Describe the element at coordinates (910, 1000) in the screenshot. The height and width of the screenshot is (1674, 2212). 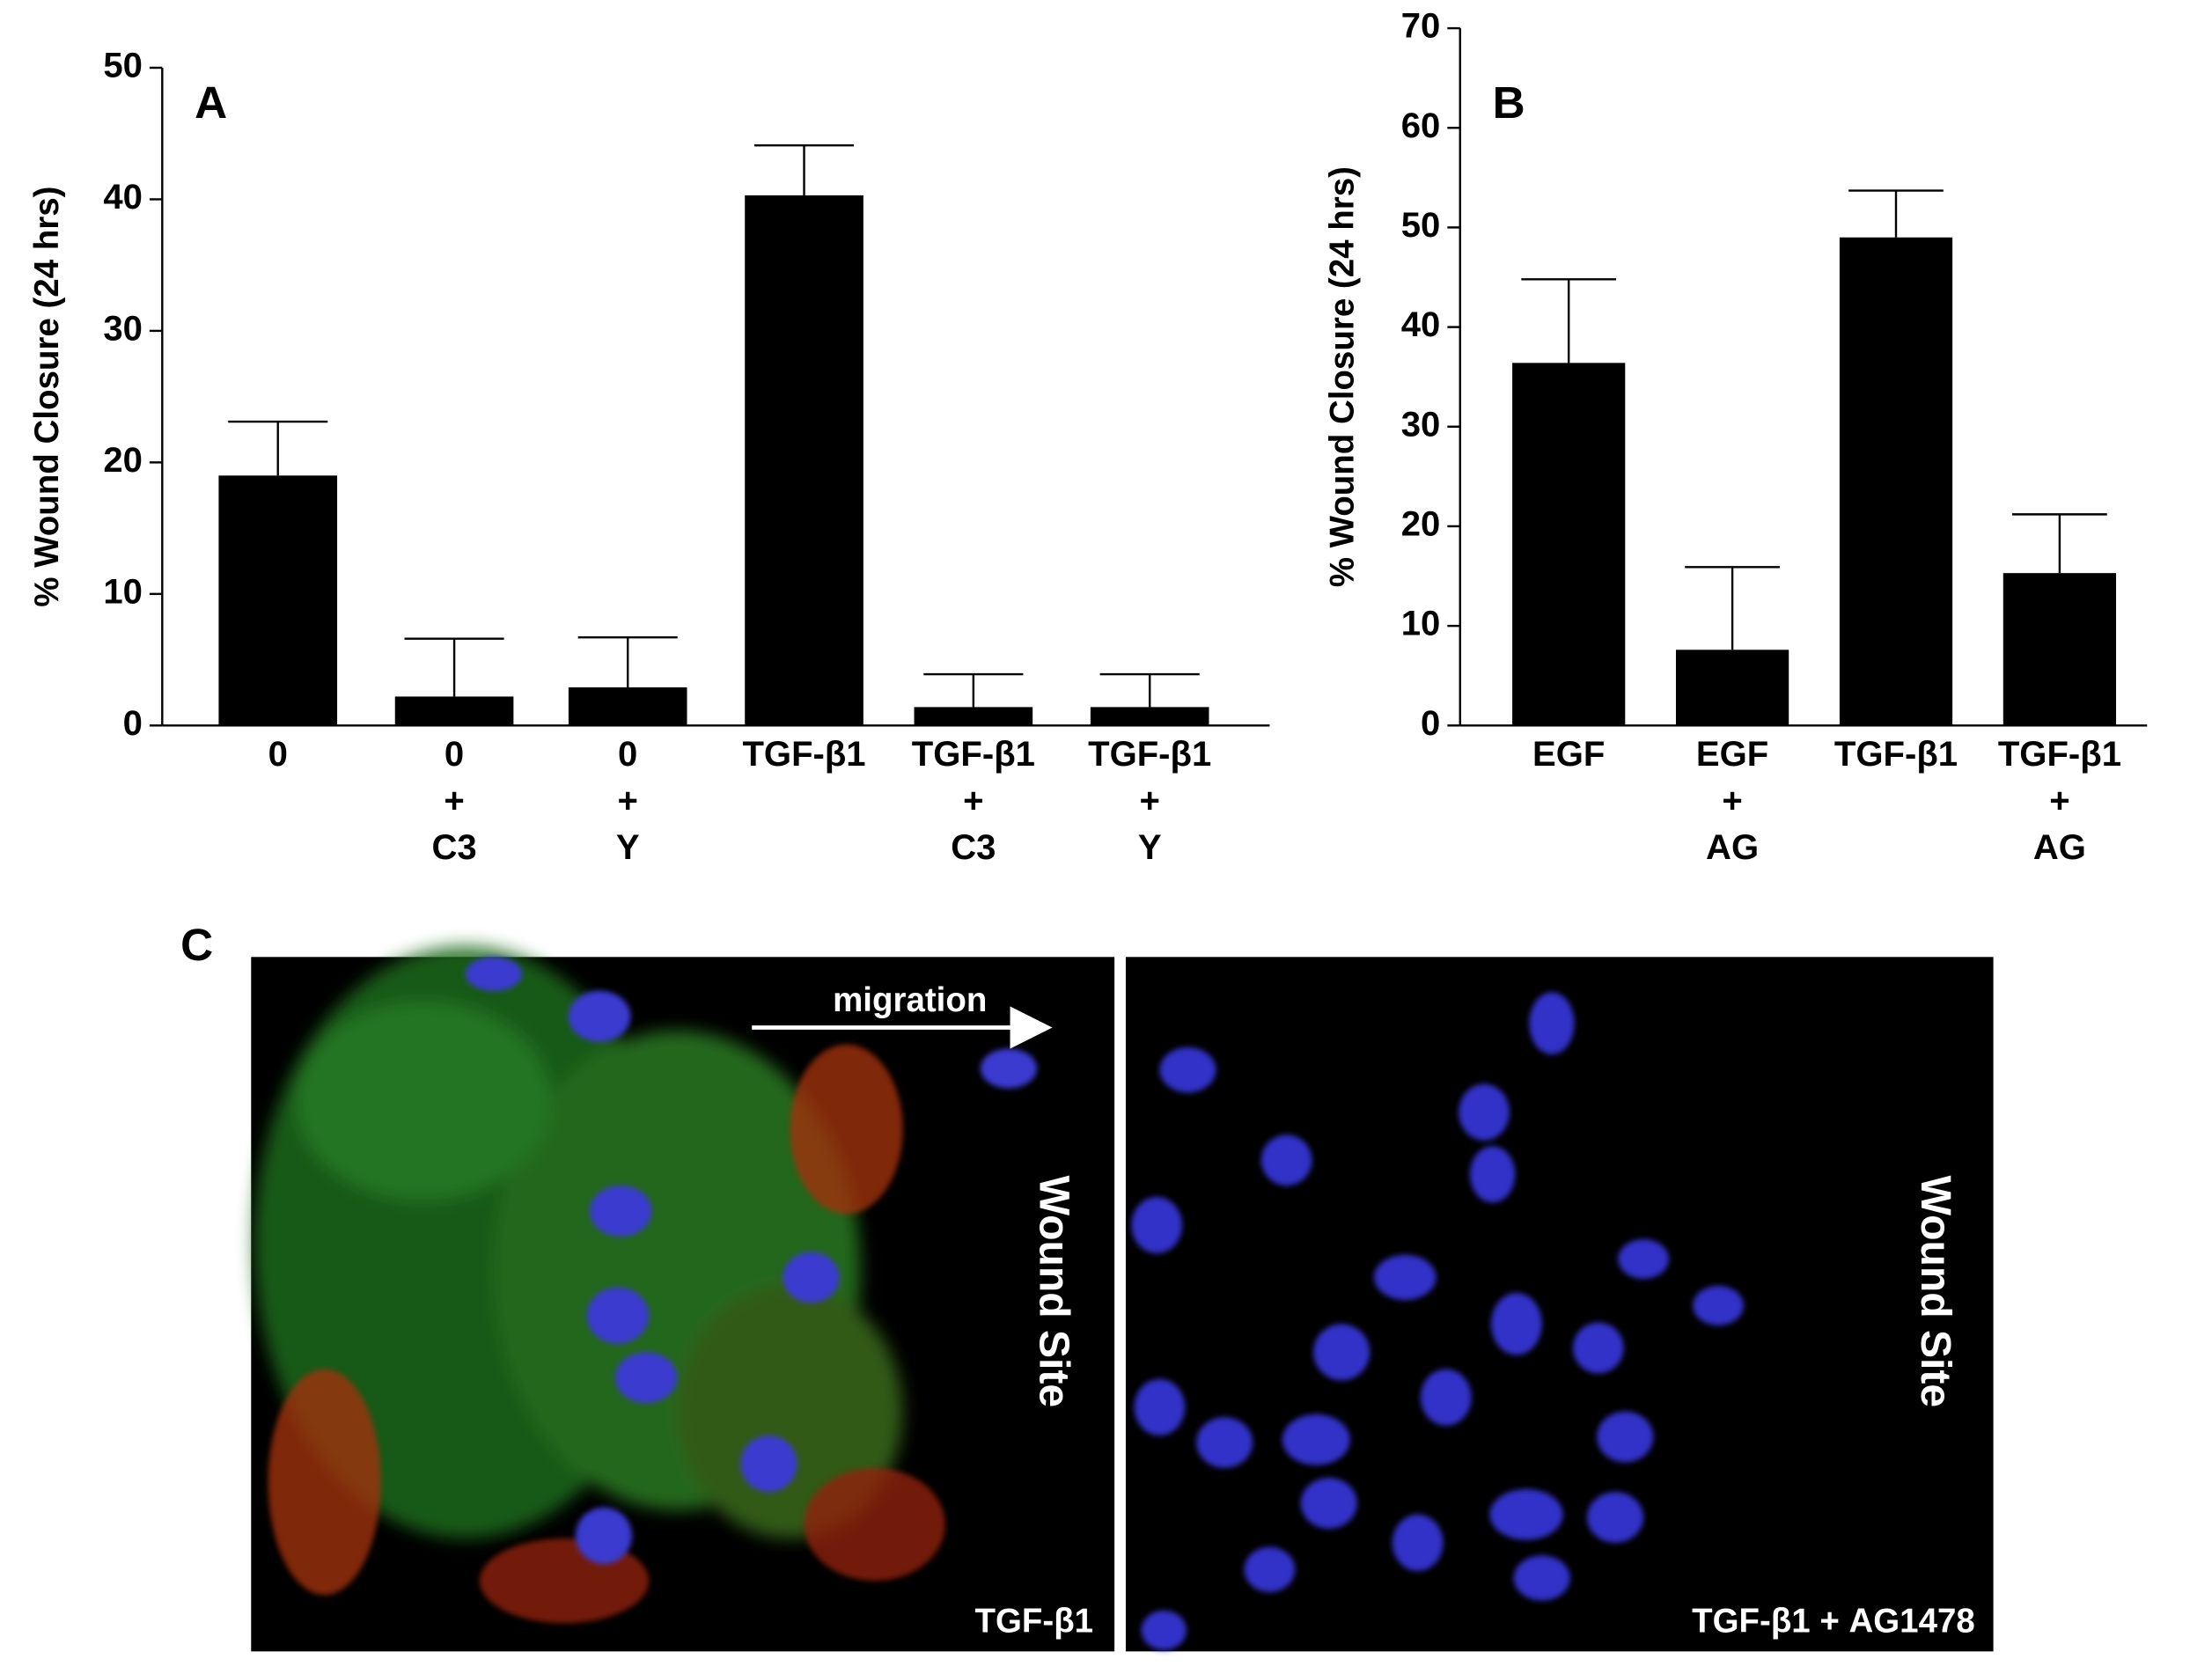
I see `arrow-label: migration` at that location.